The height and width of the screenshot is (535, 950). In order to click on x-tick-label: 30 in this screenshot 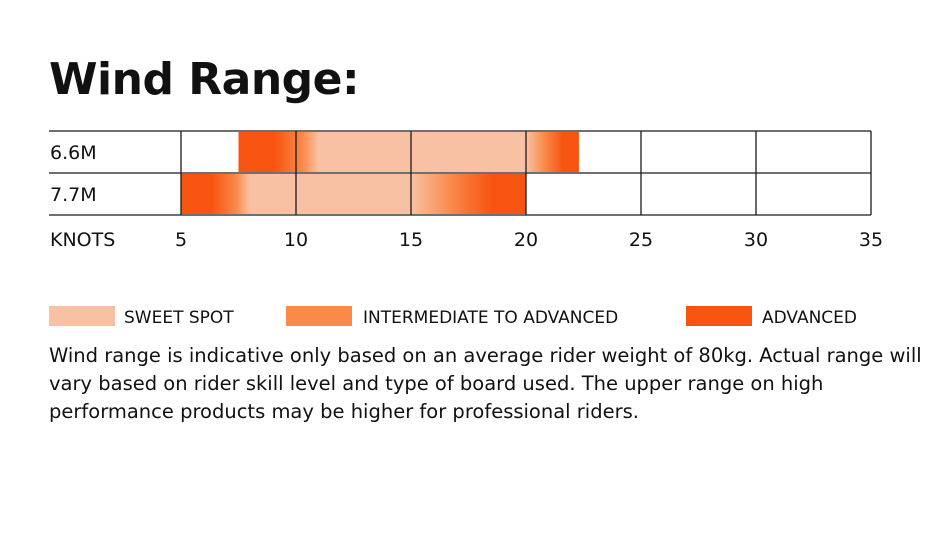, I will do `click(756, 240)`.